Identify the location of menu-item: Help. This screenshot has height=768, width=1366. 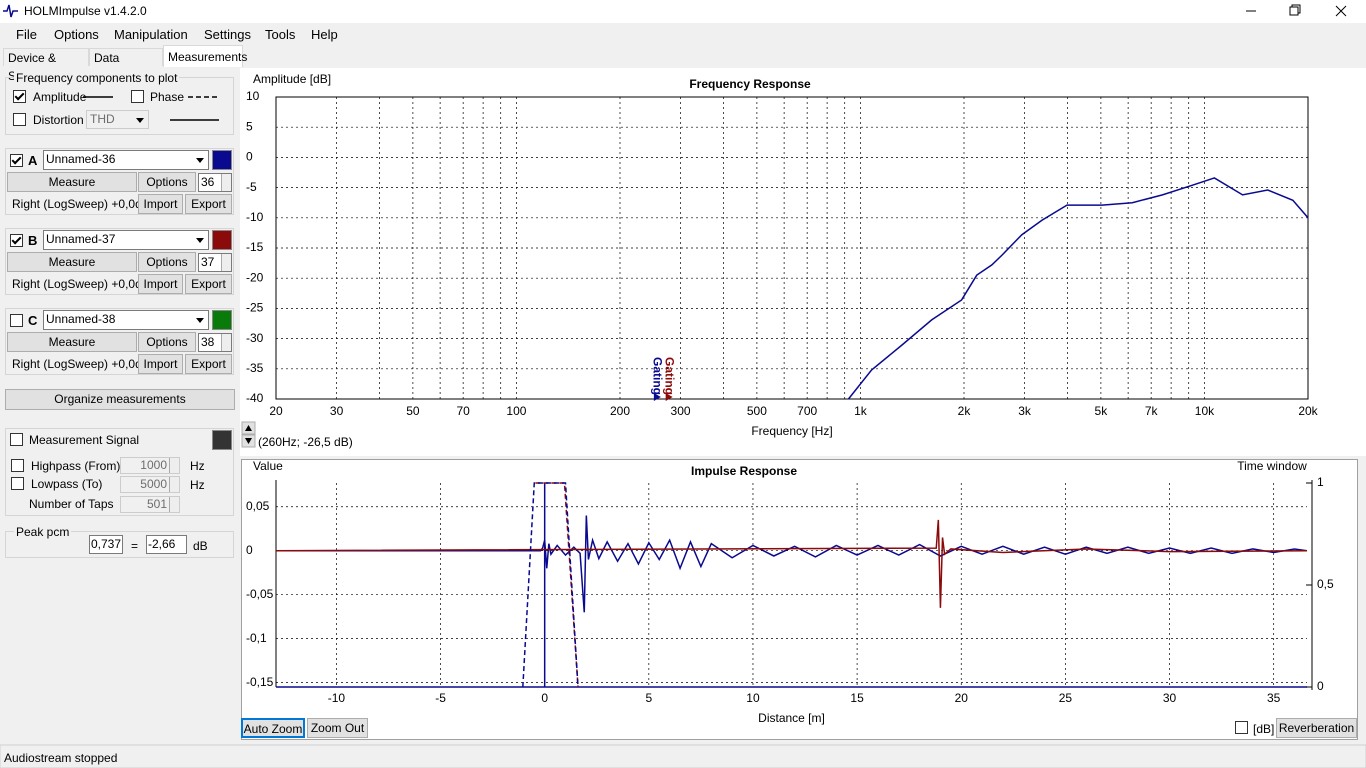
(324, 34).